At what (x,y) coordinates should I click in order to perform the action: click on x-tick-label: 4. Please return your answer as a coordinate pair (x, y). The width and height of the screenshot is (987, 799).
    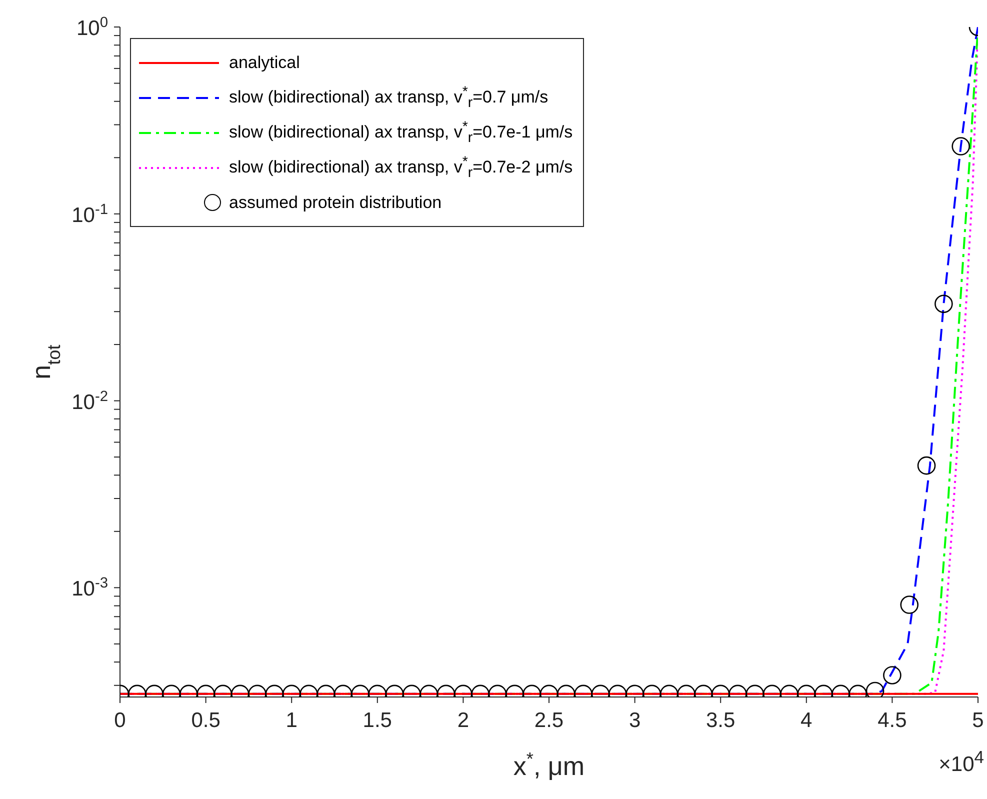
    Looking at the image, I should click on (806, 720).